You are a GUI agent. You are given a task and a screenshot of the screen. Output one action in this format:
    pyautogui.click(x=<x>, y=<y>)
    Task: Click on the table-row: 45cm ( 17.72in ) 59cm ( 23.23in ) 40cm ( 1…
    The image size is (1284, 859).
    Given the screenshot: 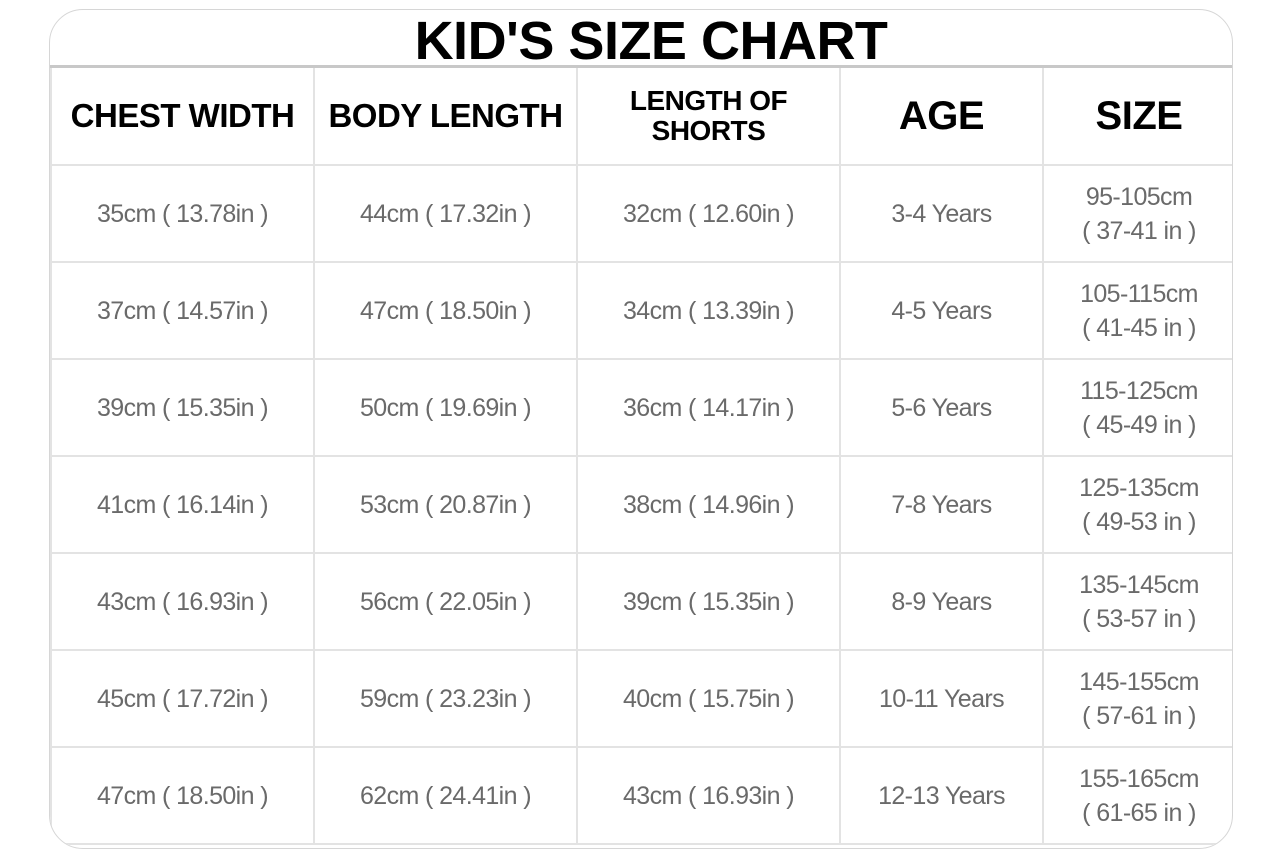 What is the action you would take?
    pyautogui.click(x=641, y=698)
    